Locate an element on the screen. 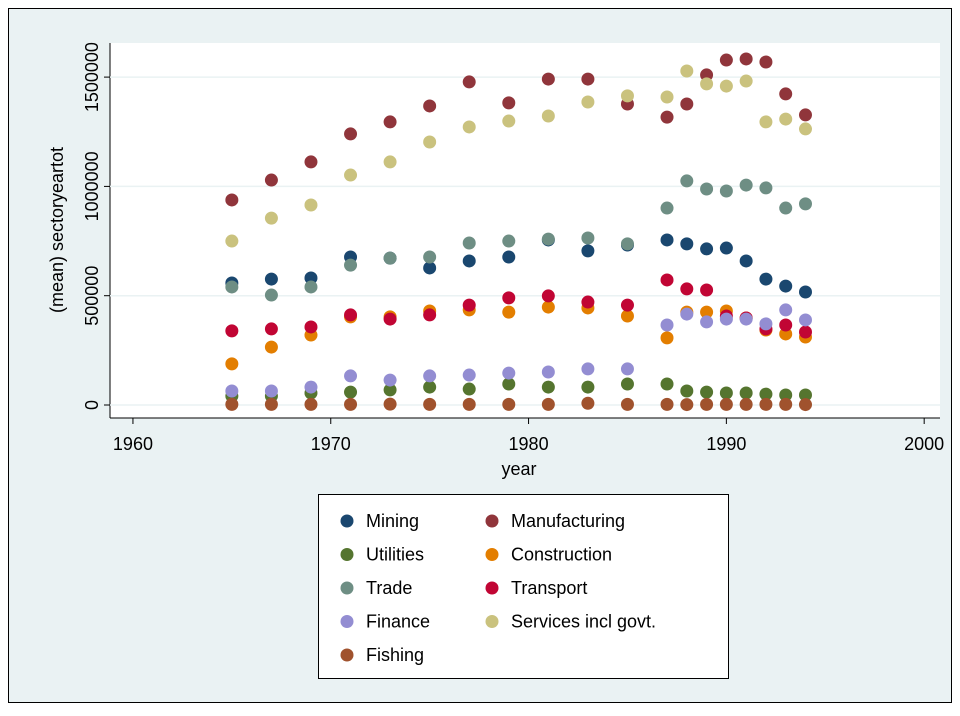 Image resolution: width=960 pixels, height=716 pixels. x-tick-label: 2000 is located at coordinates (924, 444).